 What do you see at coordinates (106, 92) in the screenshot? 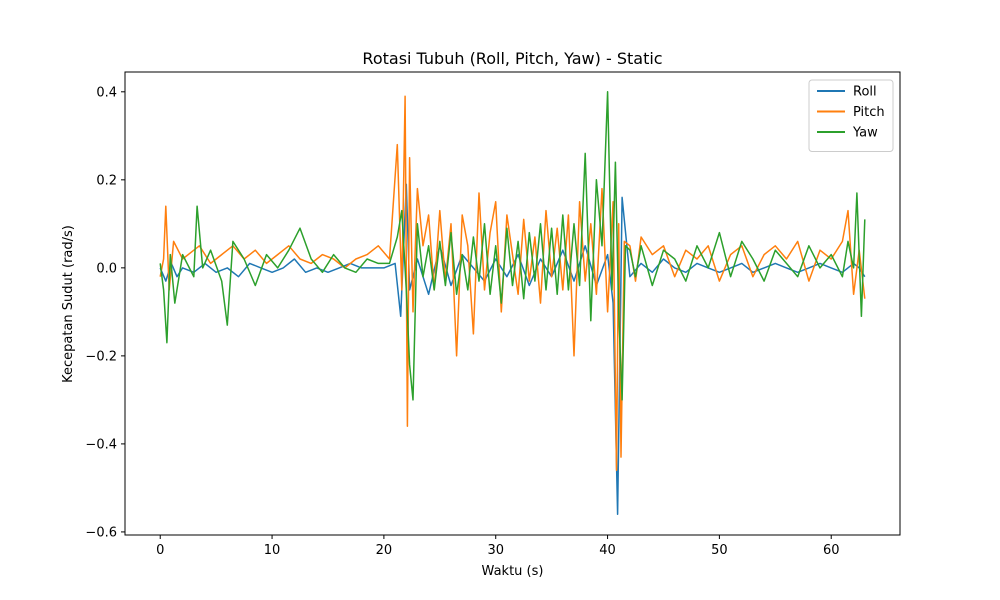
I see `y-tick-label: 0.4` at bounding box center [106, 92].